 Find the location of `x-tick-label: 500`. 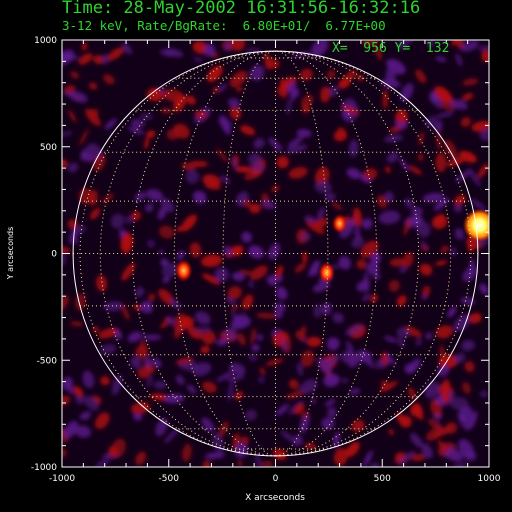

x-tick-label: 500 is located at coordinates (382, 479).